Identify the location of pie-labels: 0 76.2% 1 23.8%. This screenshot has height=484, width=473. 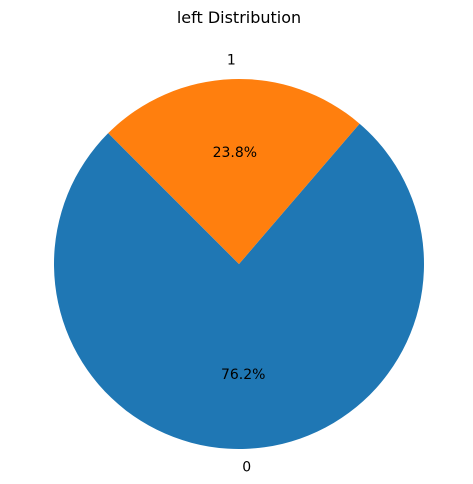
(239, 264).